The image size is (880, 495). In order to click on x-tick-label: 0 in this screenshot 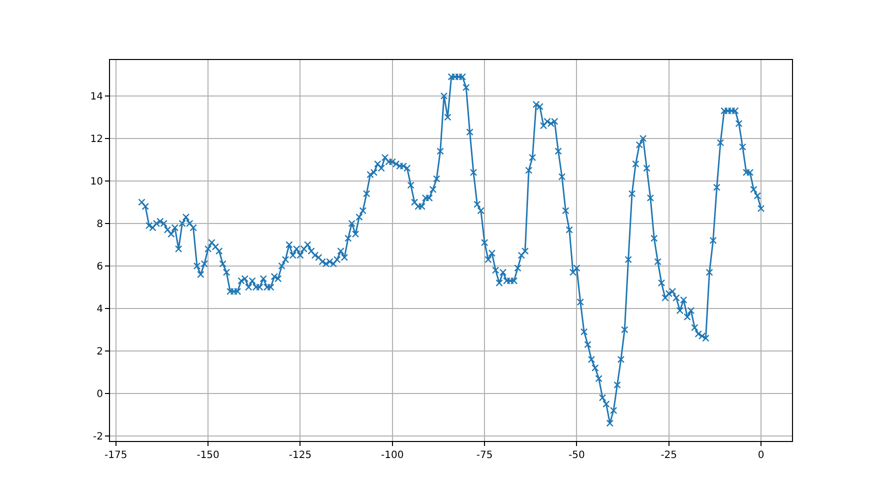, I will do `click(761, 455)`.